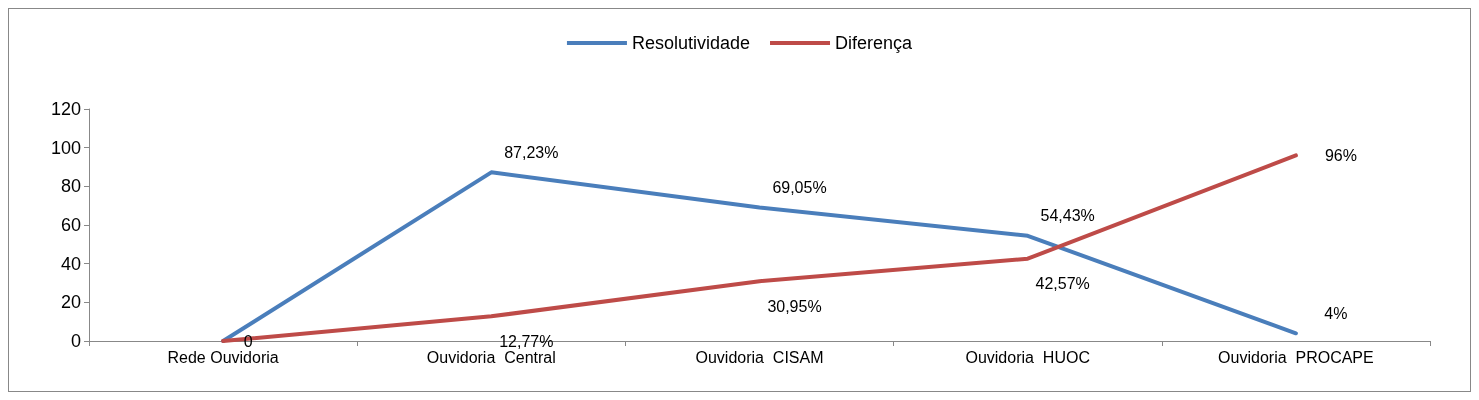 The image size is (1479, 400). What do you see at coordinates (874, 43) in the screenshot?
I see `legend-label: Diferença` at bounding box center [874, 43].